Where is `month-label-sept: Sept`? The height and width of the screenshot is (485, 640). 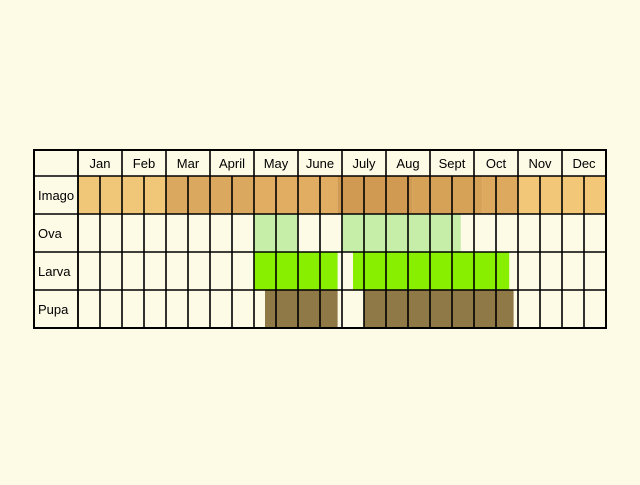 month-label-sept: Sept is located at coordinates (452, 163).